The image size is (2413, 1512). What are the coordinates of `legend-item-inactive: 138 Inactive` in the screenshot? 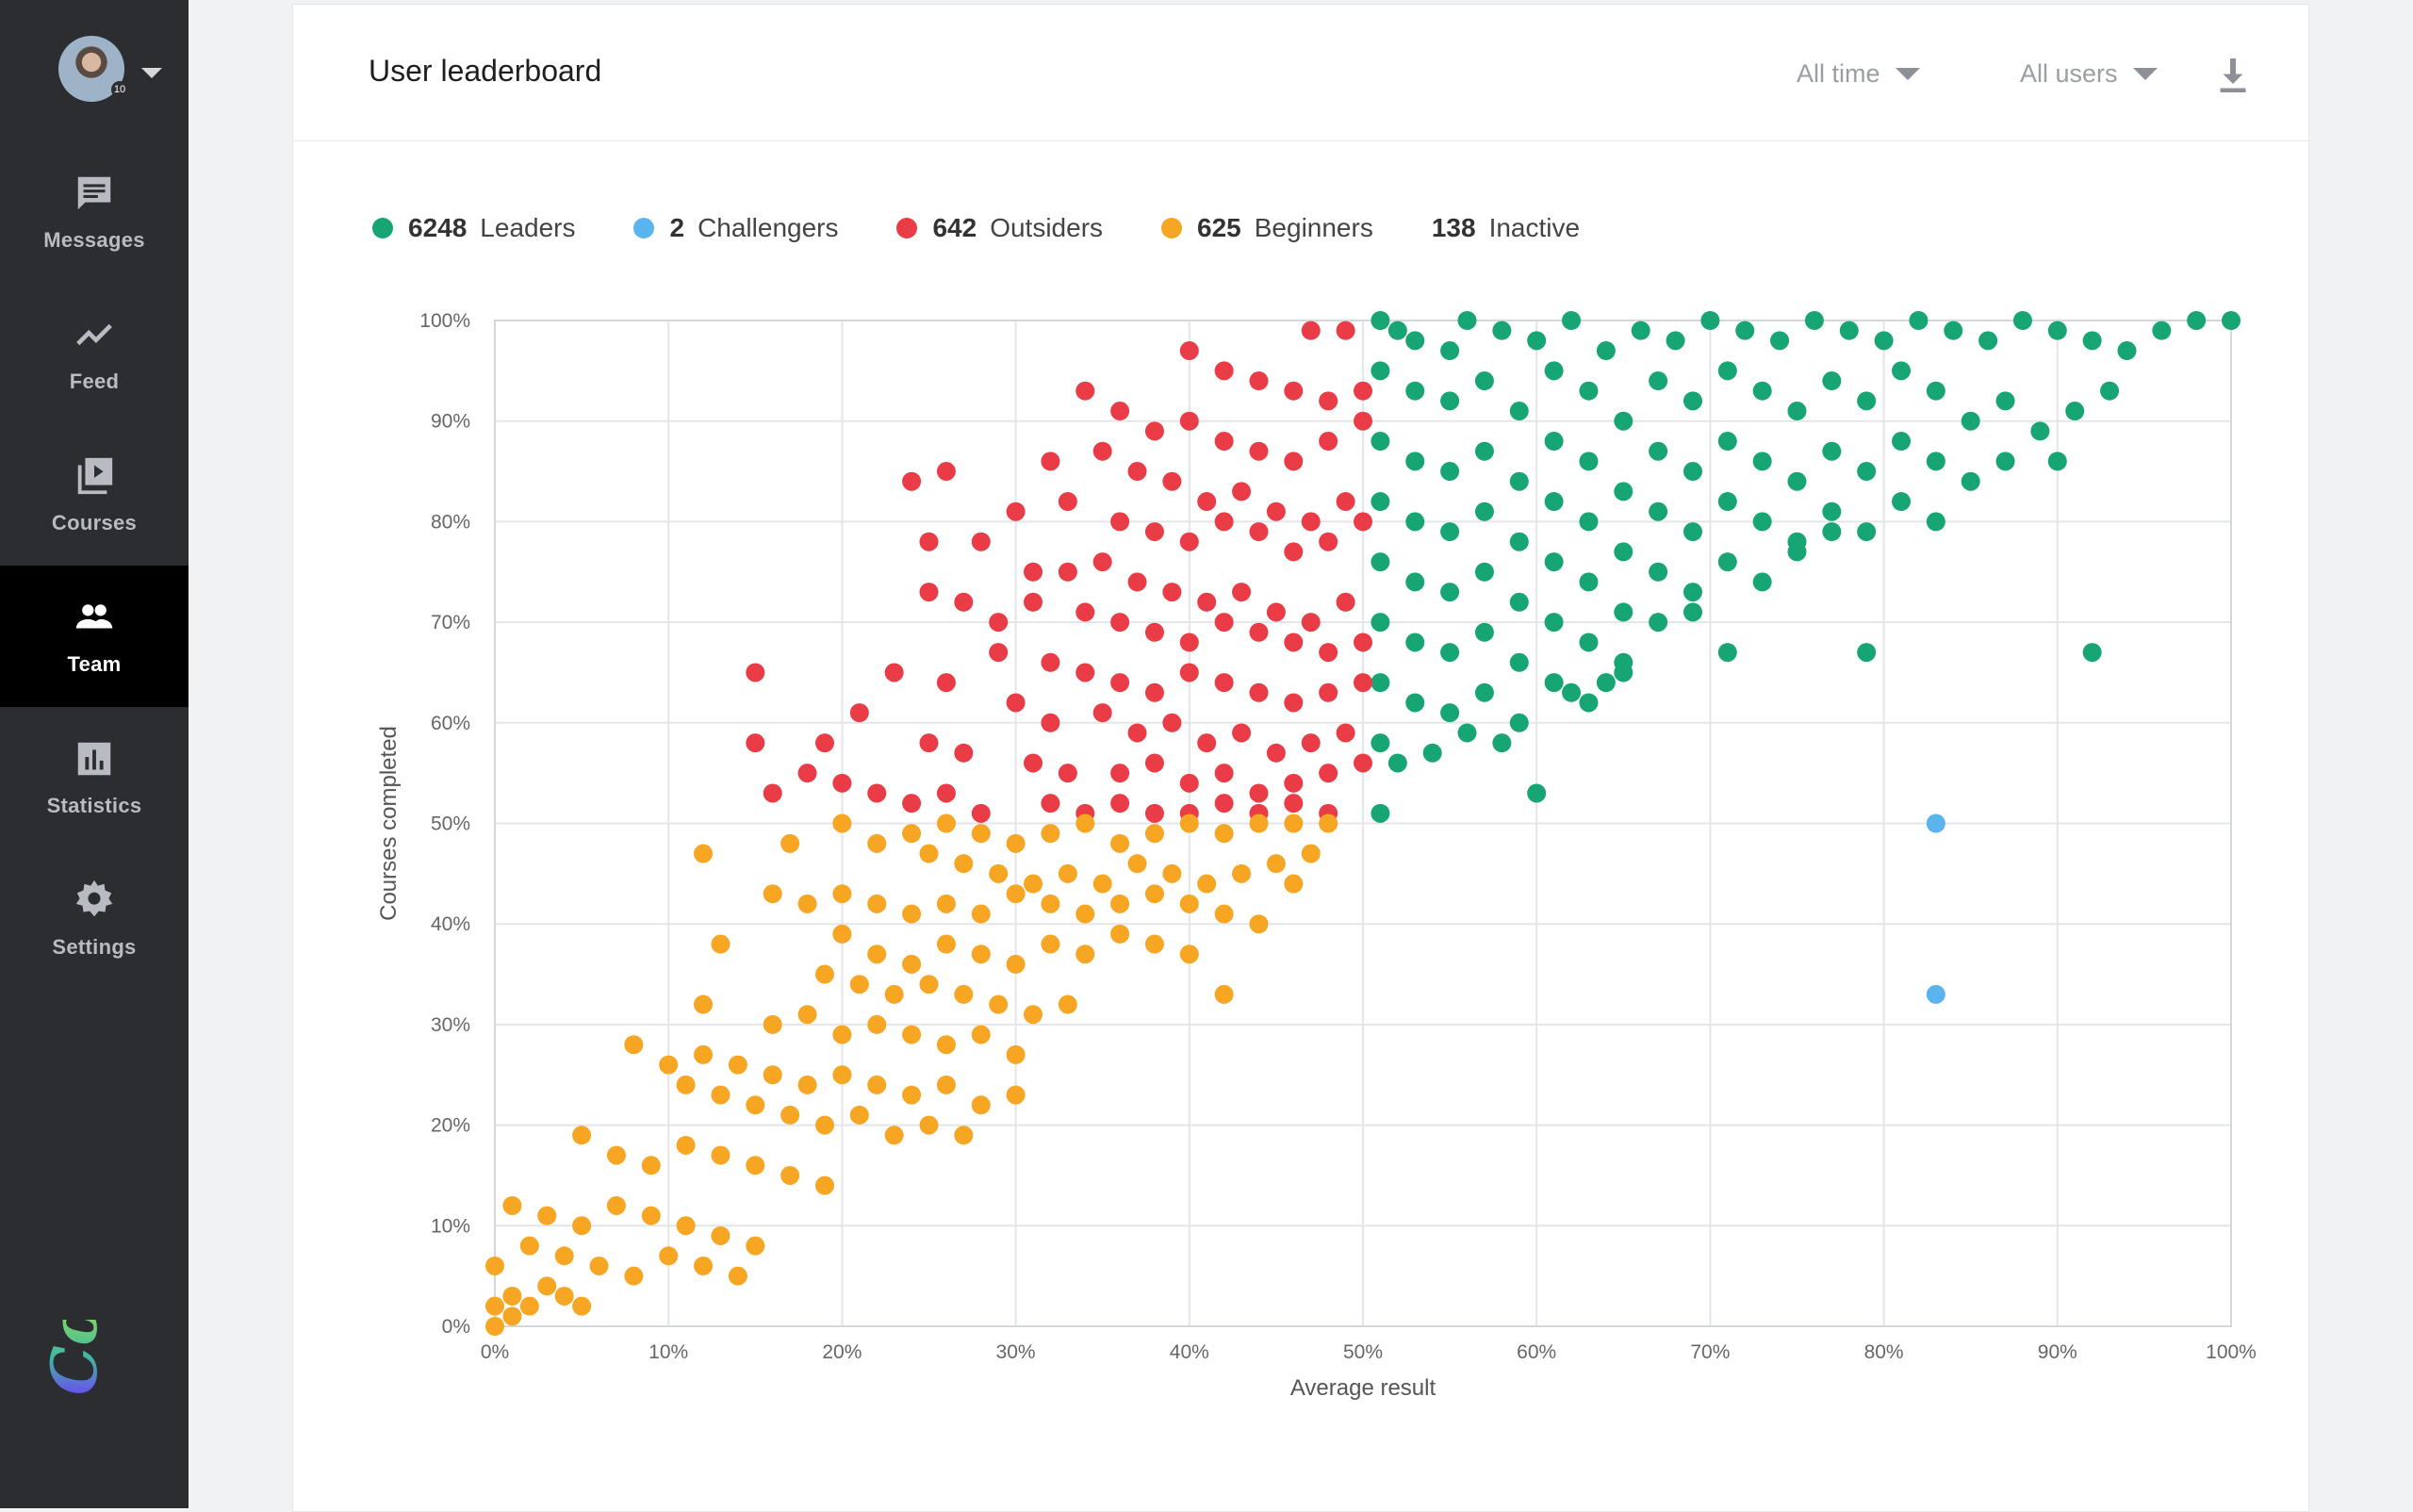 It's located at (1506, 228).